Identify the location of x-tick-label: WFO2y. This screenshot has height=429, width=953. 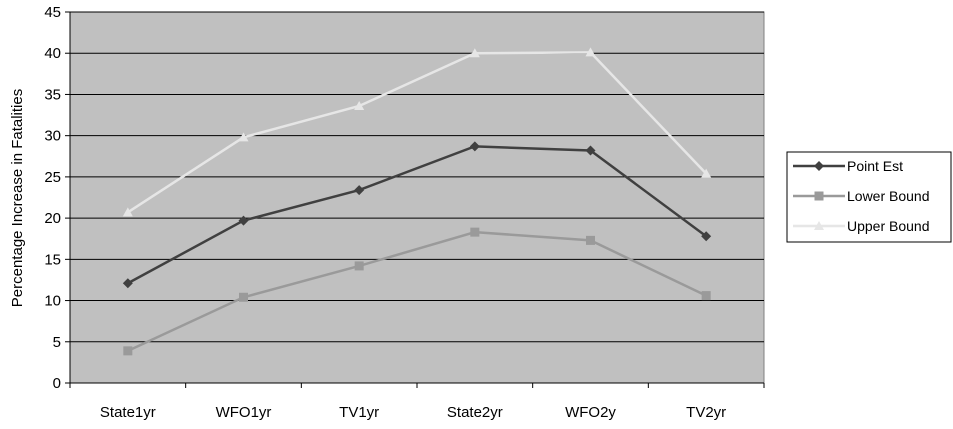
(590, 412).